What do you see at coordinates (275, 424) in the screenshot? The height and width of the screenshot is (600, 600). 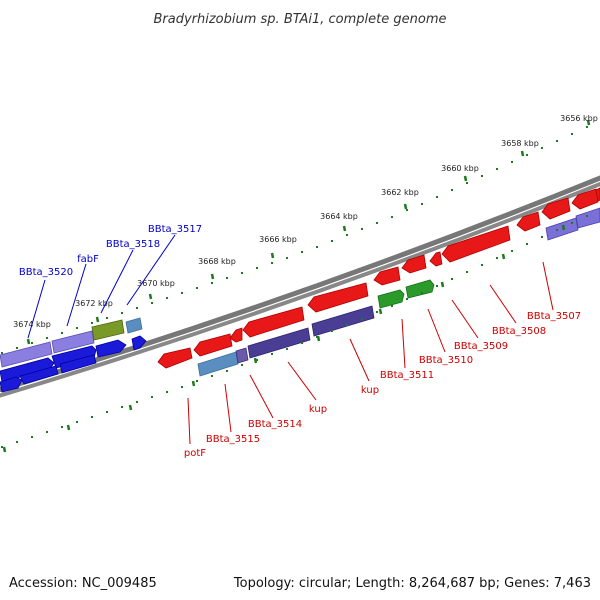 I see `gene-label-reverse: BBta_3514` at bounding box center [275, 424].